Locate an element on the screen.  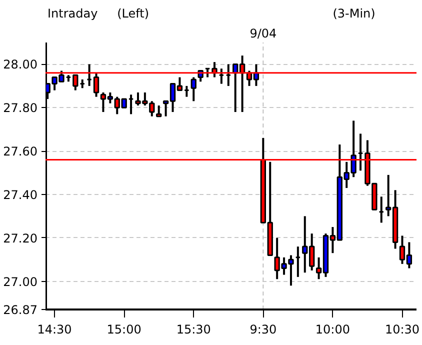
x-tick-label: 10:00 is located at coordinates (332, 329).